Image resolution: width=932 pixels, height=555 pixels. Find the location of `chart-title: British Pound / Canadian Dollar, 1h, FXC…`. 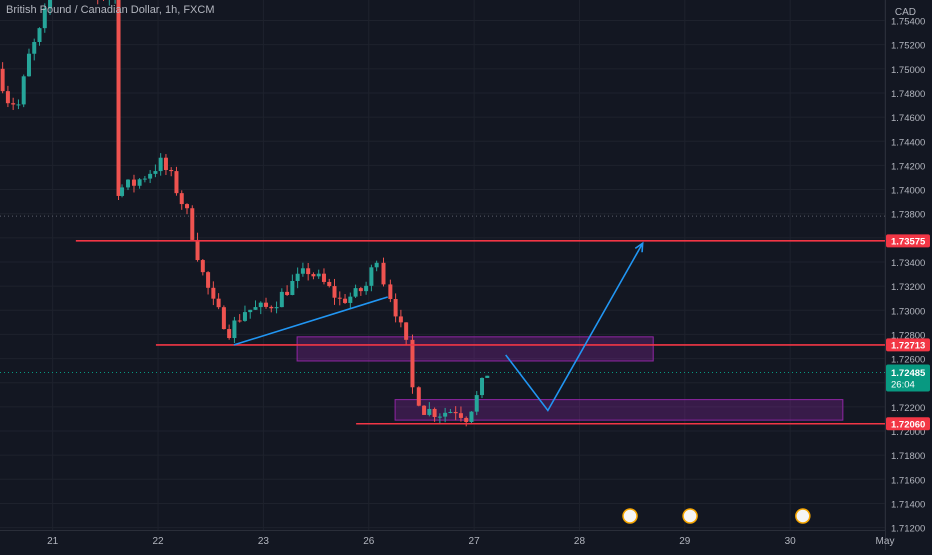

chart-title: British Pound / Canadian Dollar, 1h, FXC… is located at coordinates (110, 10).